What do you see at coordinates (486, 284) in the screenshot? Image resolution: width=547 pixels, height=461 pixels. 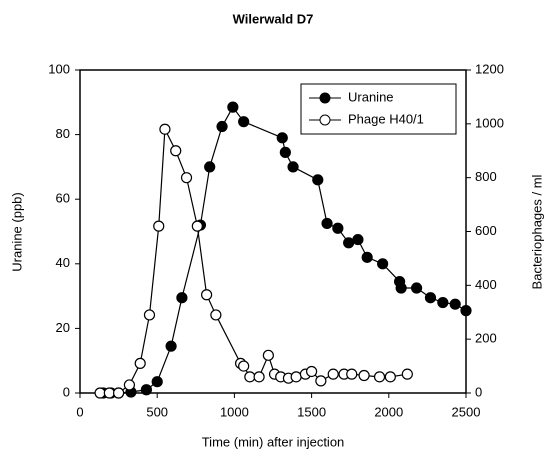 I see `y2-tick-label: 400` at bounding box center [486, 284].